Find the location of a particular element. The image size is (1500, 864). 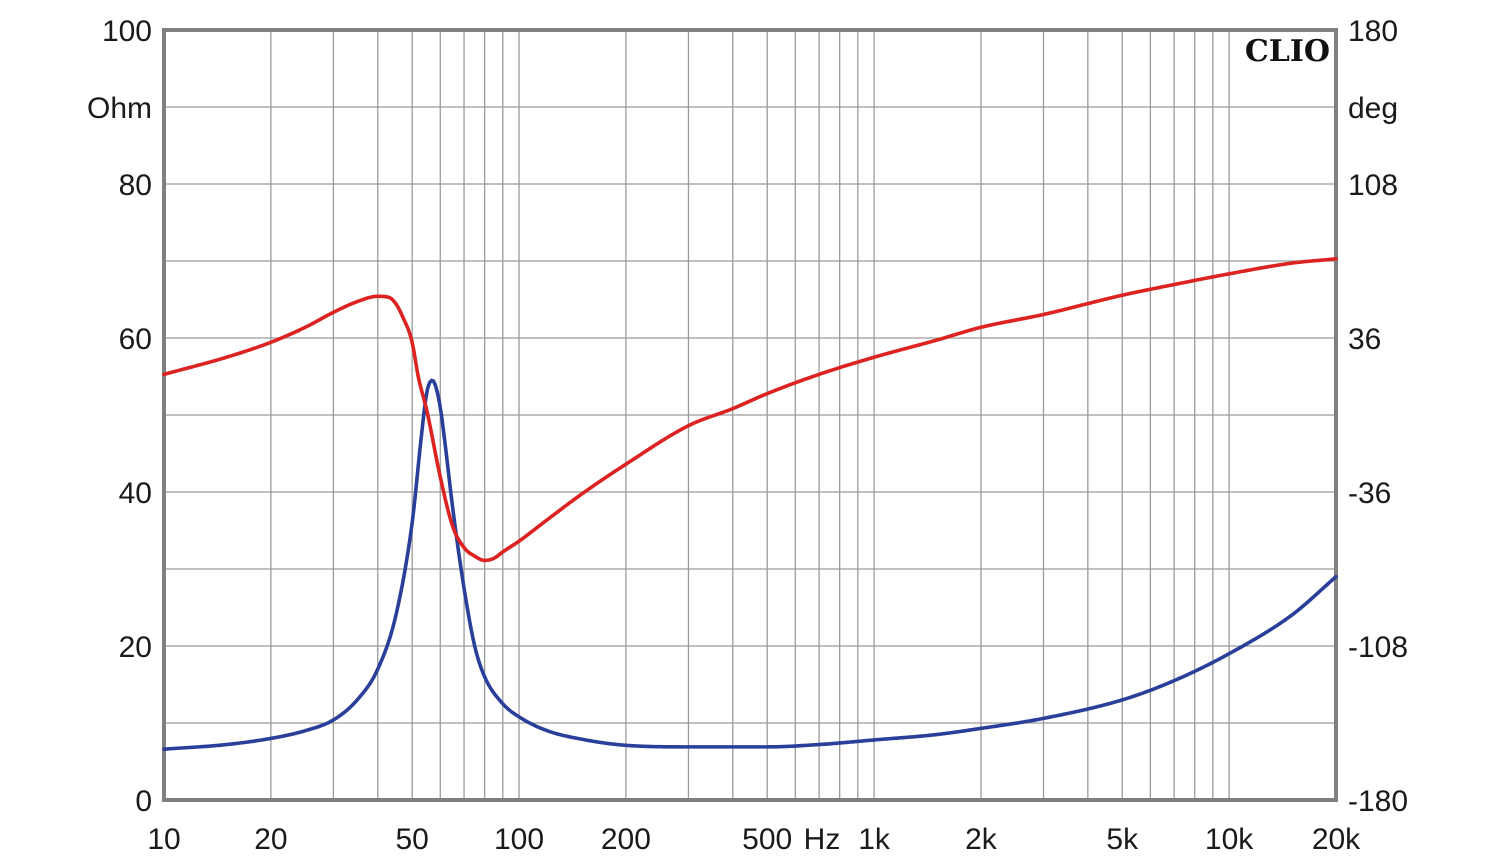

right-tick-labels: -180 -108 -36 36 108 180 is located at coordinates (1378, 416).